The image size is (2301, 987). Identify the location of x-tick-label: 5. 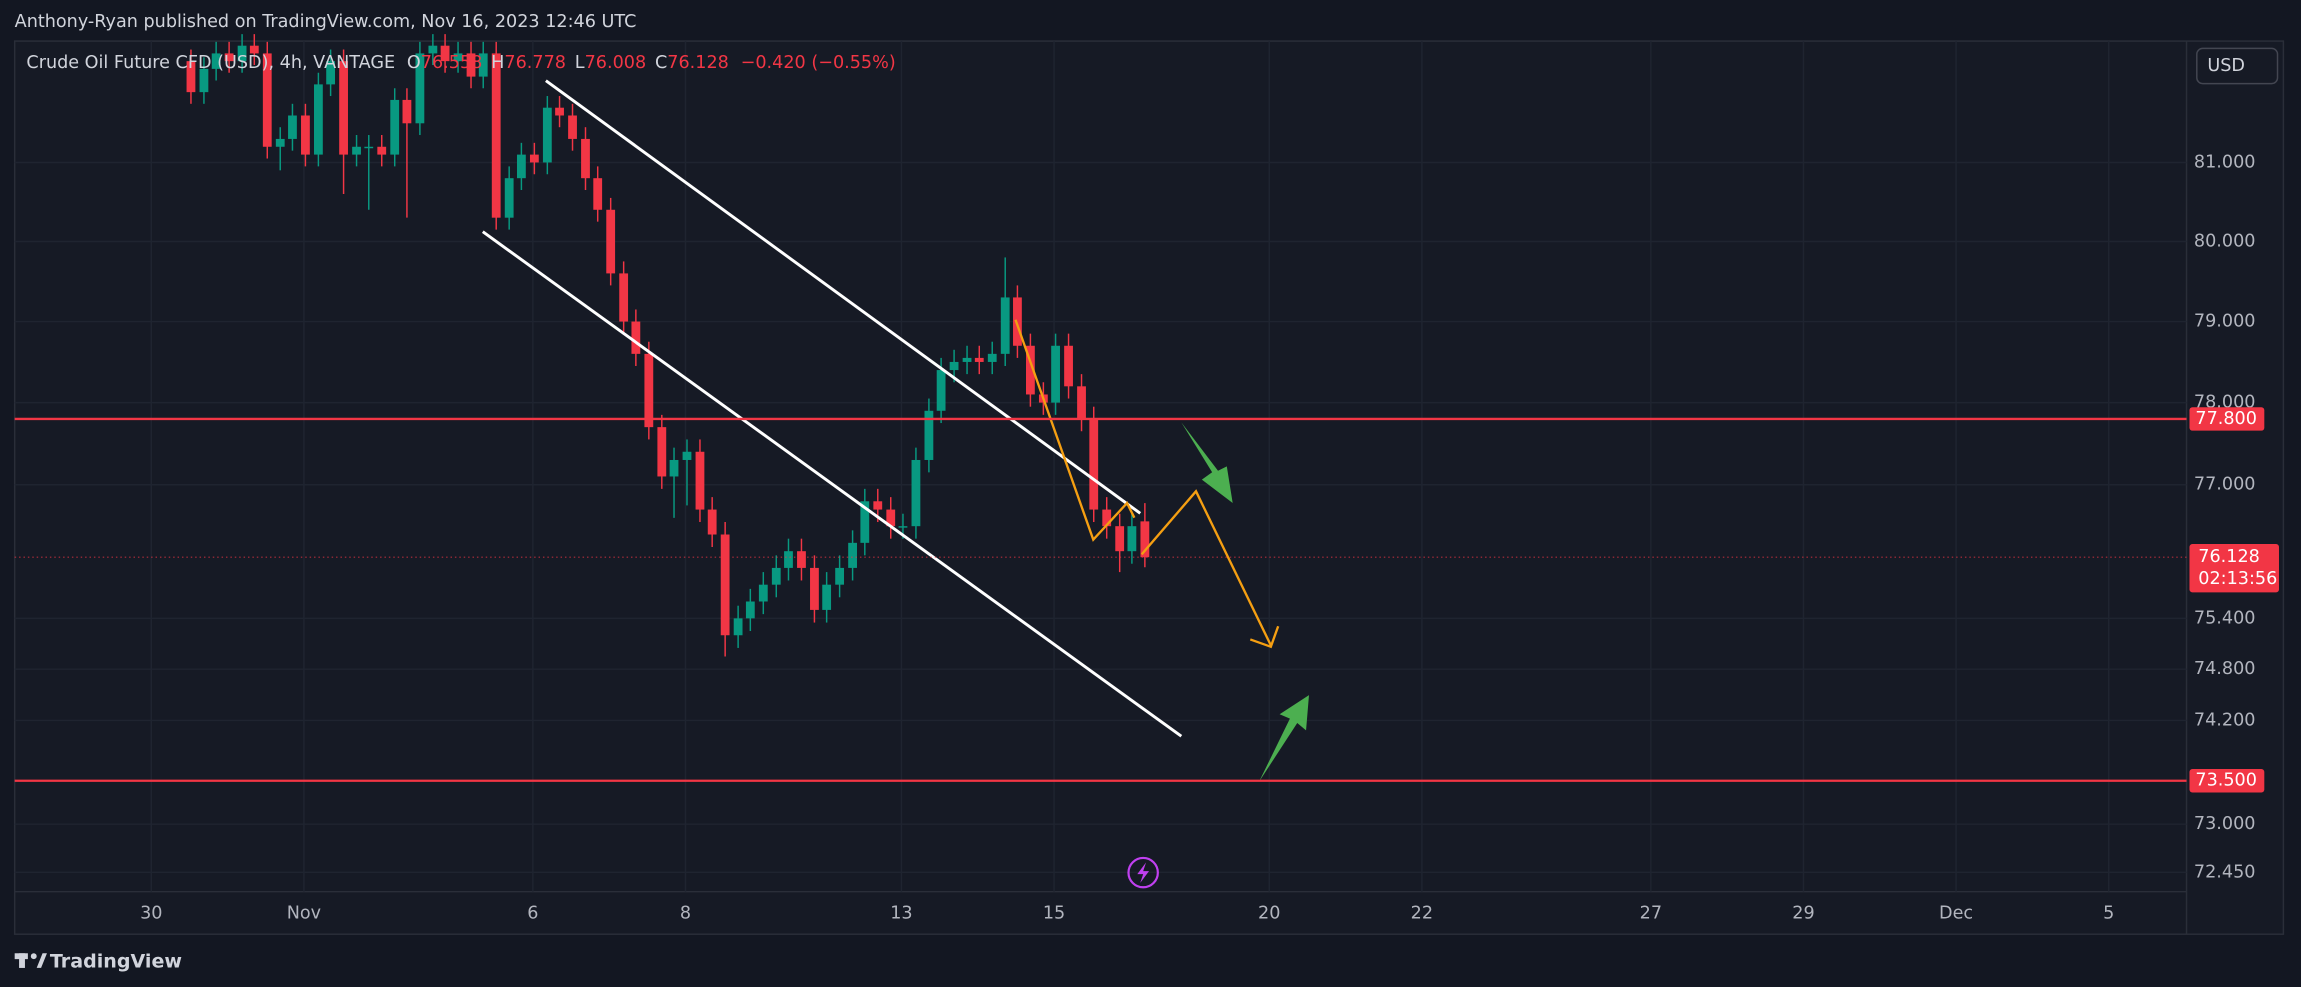
(2108, 914).